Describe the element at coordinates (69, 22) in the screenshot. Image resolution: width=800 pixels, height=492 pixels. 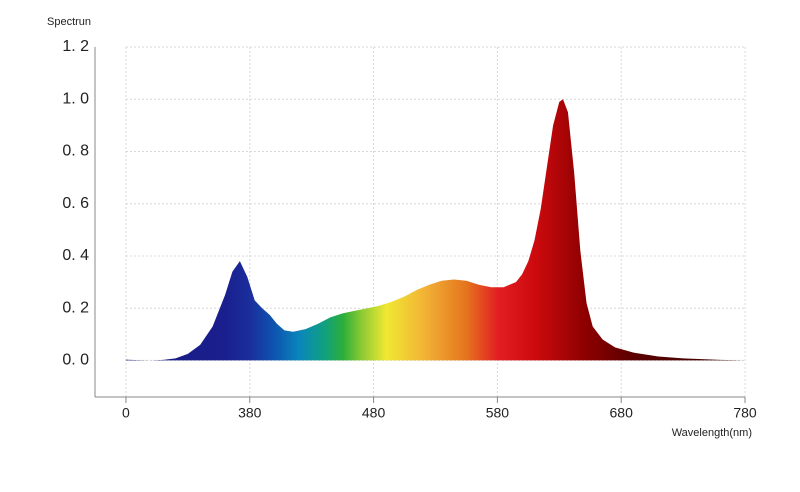
I see `chart-title: Spectrun` at that location.